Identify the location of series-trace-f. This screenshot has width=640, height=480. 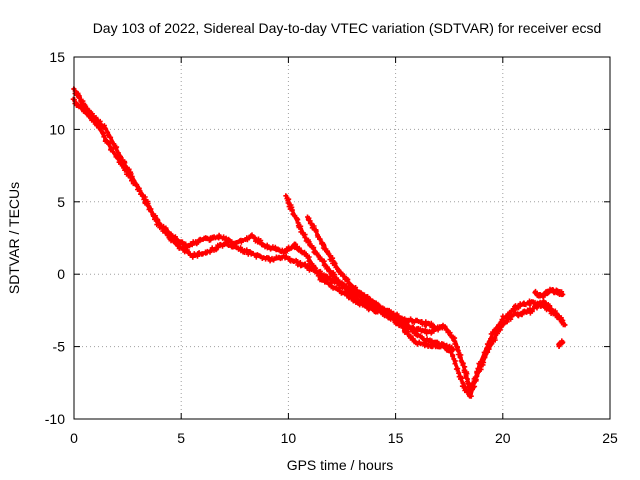
(561, 343).